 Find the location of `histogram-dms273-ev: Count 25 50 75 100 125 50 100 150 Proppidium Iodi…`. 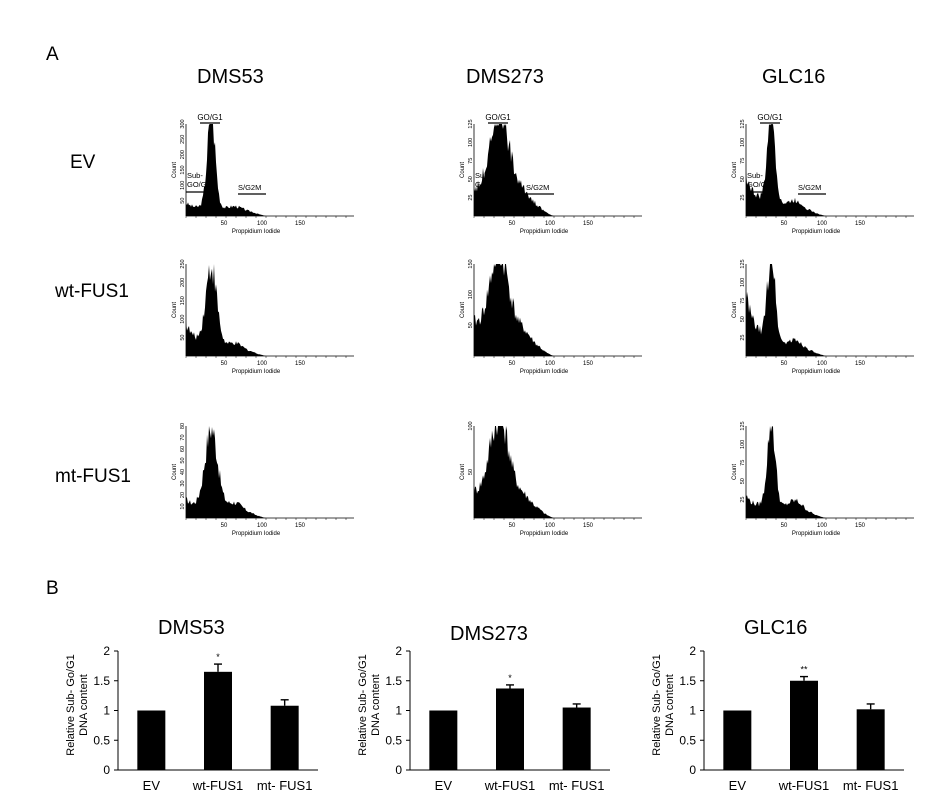

histogram-dms273-ev: Count 25 50 75 100 125 50 100 150 Proppidium Iodi… is located at coordinates (555, 175).